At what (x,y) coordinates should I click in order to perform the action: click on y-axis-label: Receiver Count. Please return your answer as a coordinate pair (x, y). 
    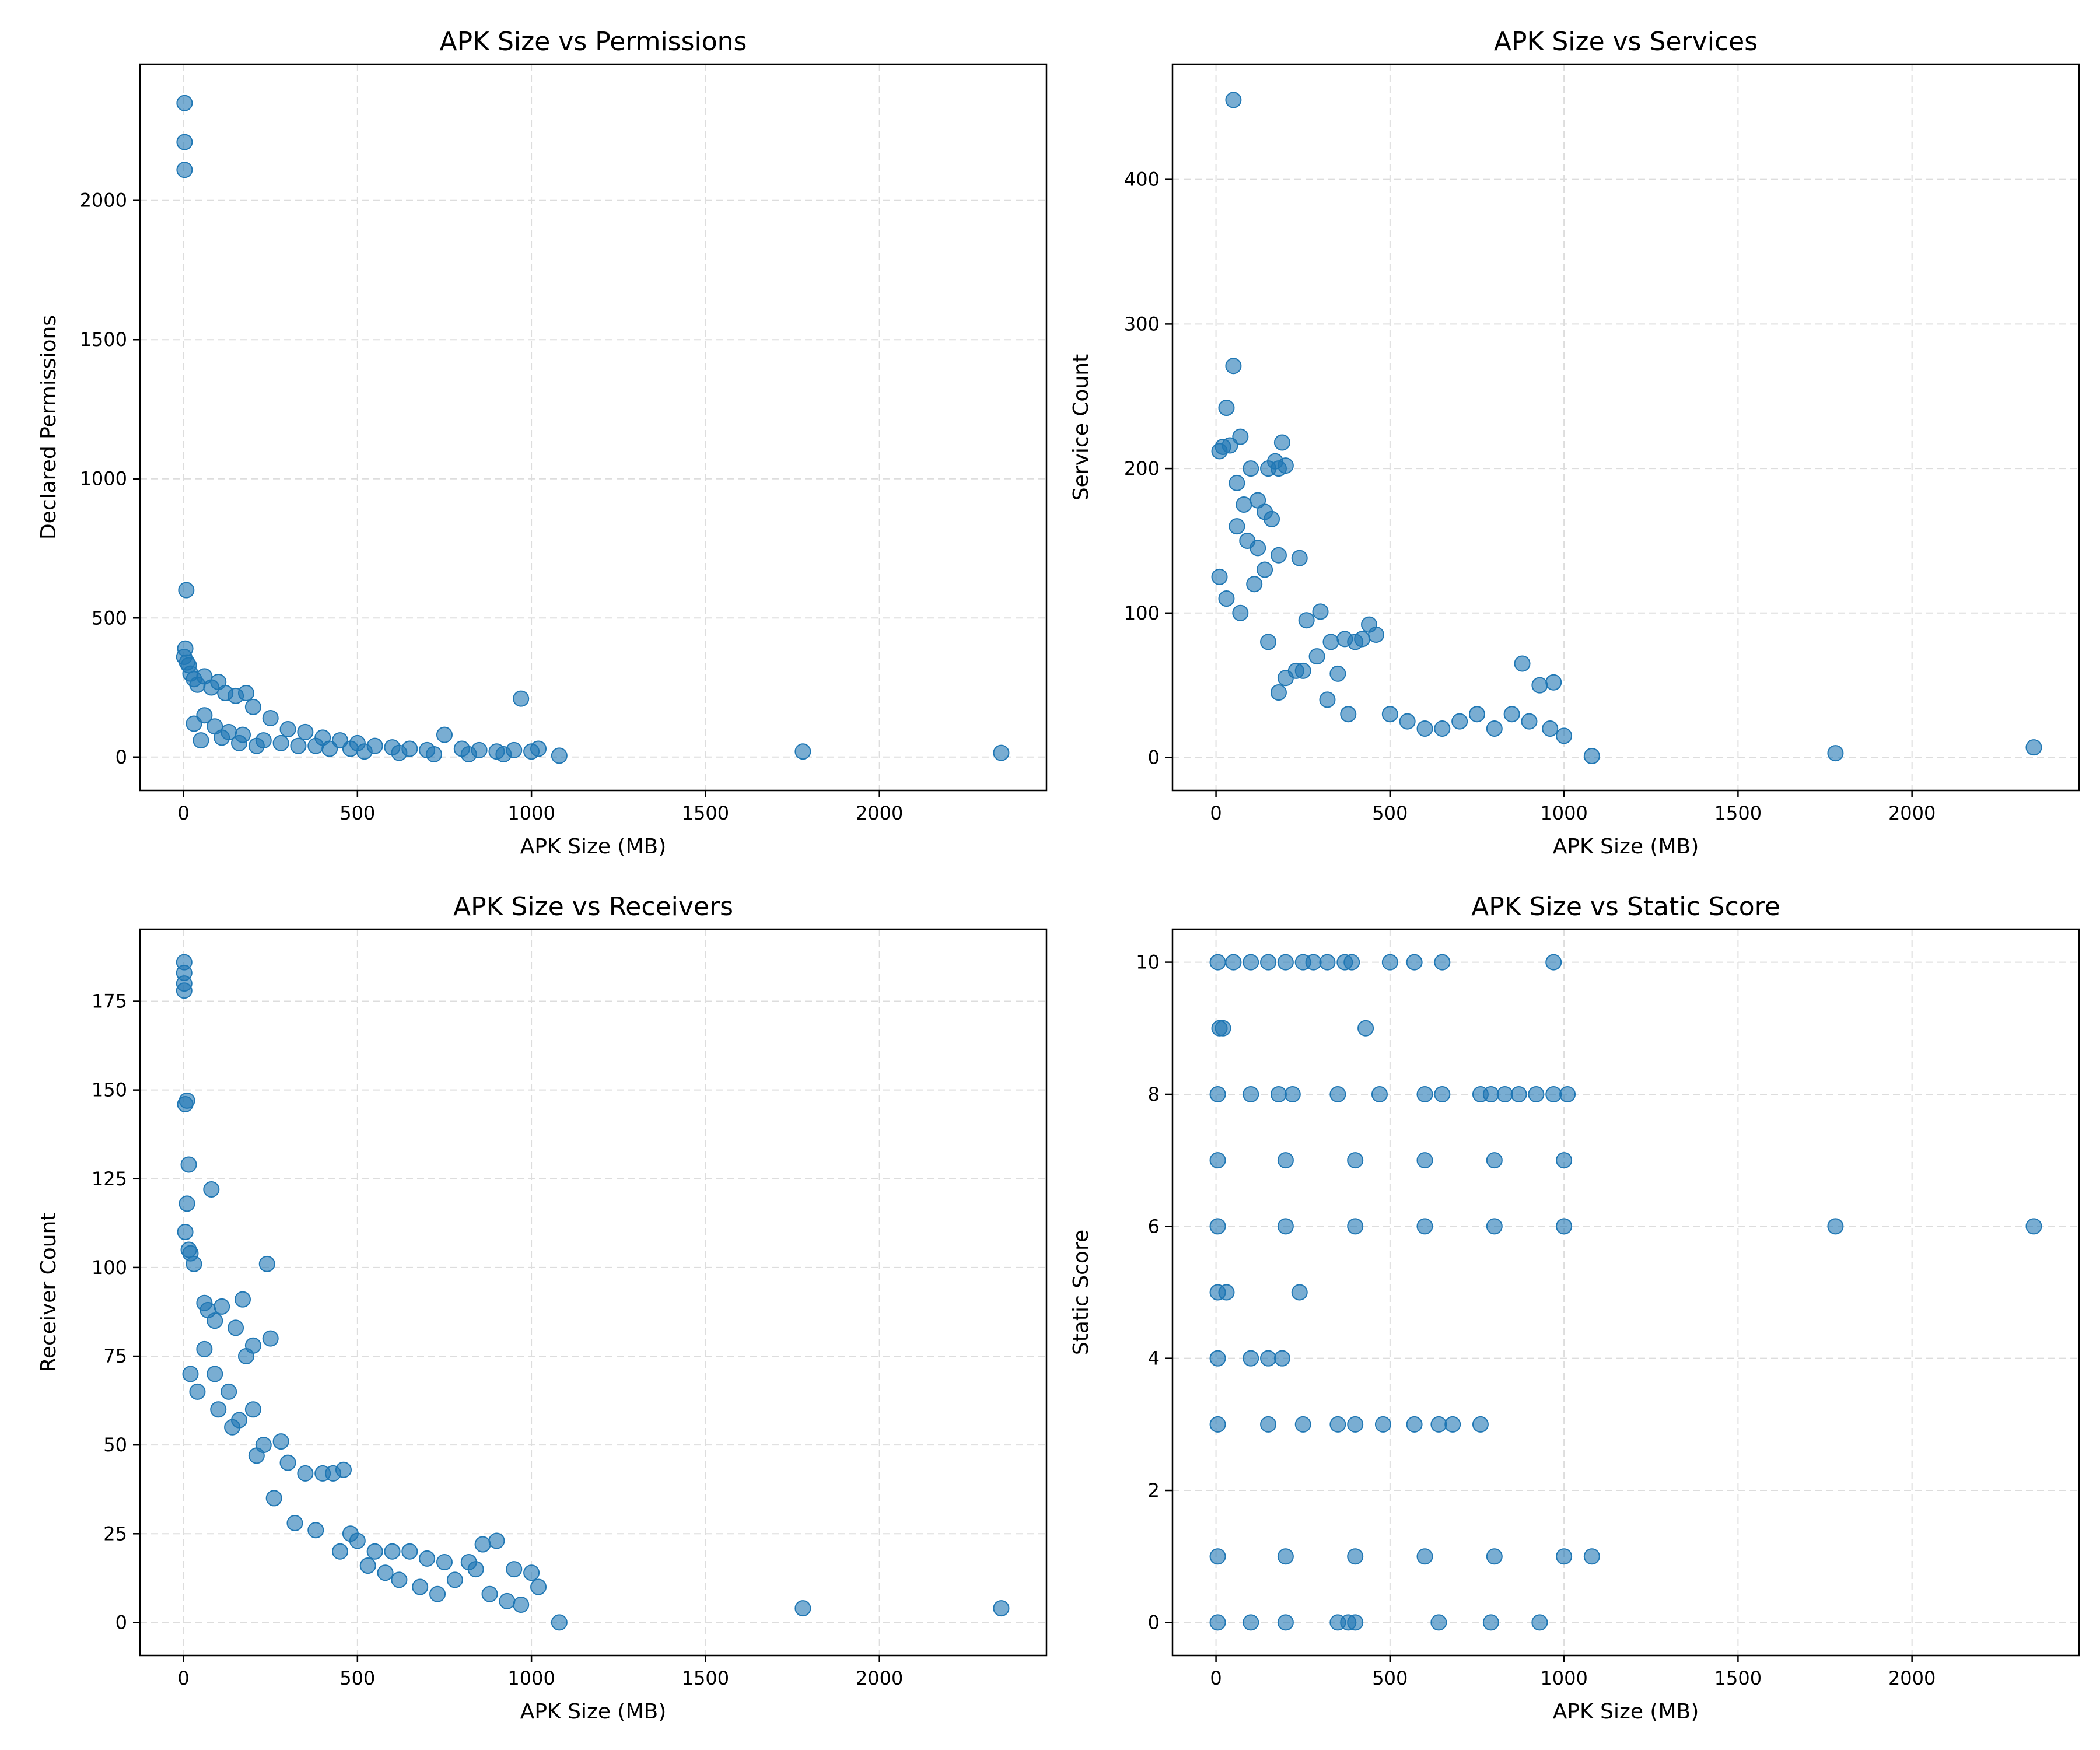
    Looking at the image, I should click on (49, 1292).